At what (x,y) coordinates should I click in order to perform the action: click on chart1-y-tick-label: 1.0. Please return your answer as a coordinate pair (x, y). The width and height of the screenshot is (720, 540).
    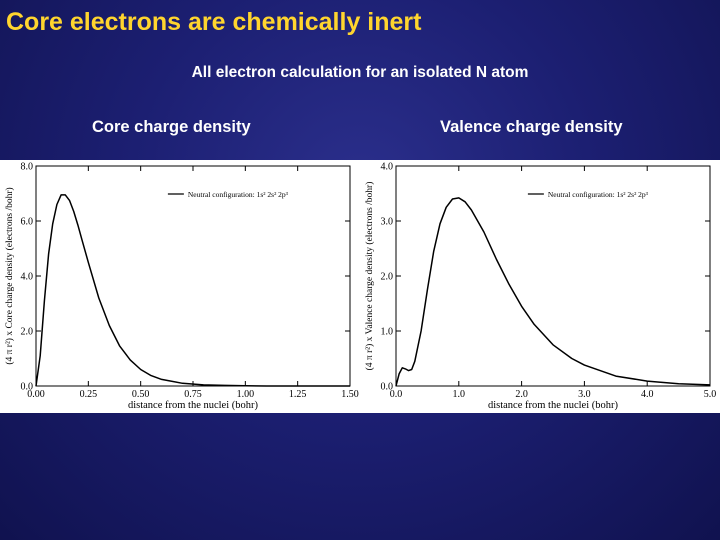
    Looking at the image, I should click on (387, 332).